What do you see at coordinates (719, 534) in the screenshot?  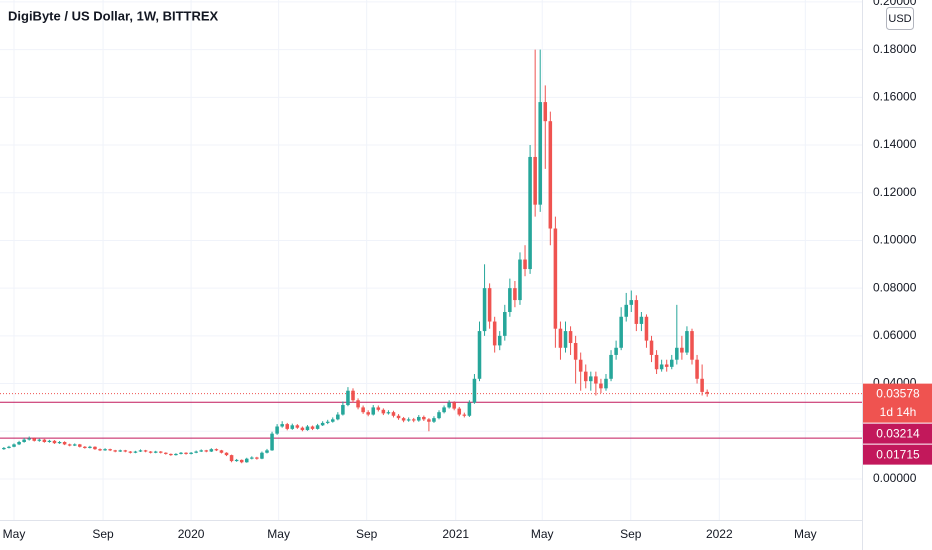 I see `x-tick-label: 2022` at bounding box center [719, 534].